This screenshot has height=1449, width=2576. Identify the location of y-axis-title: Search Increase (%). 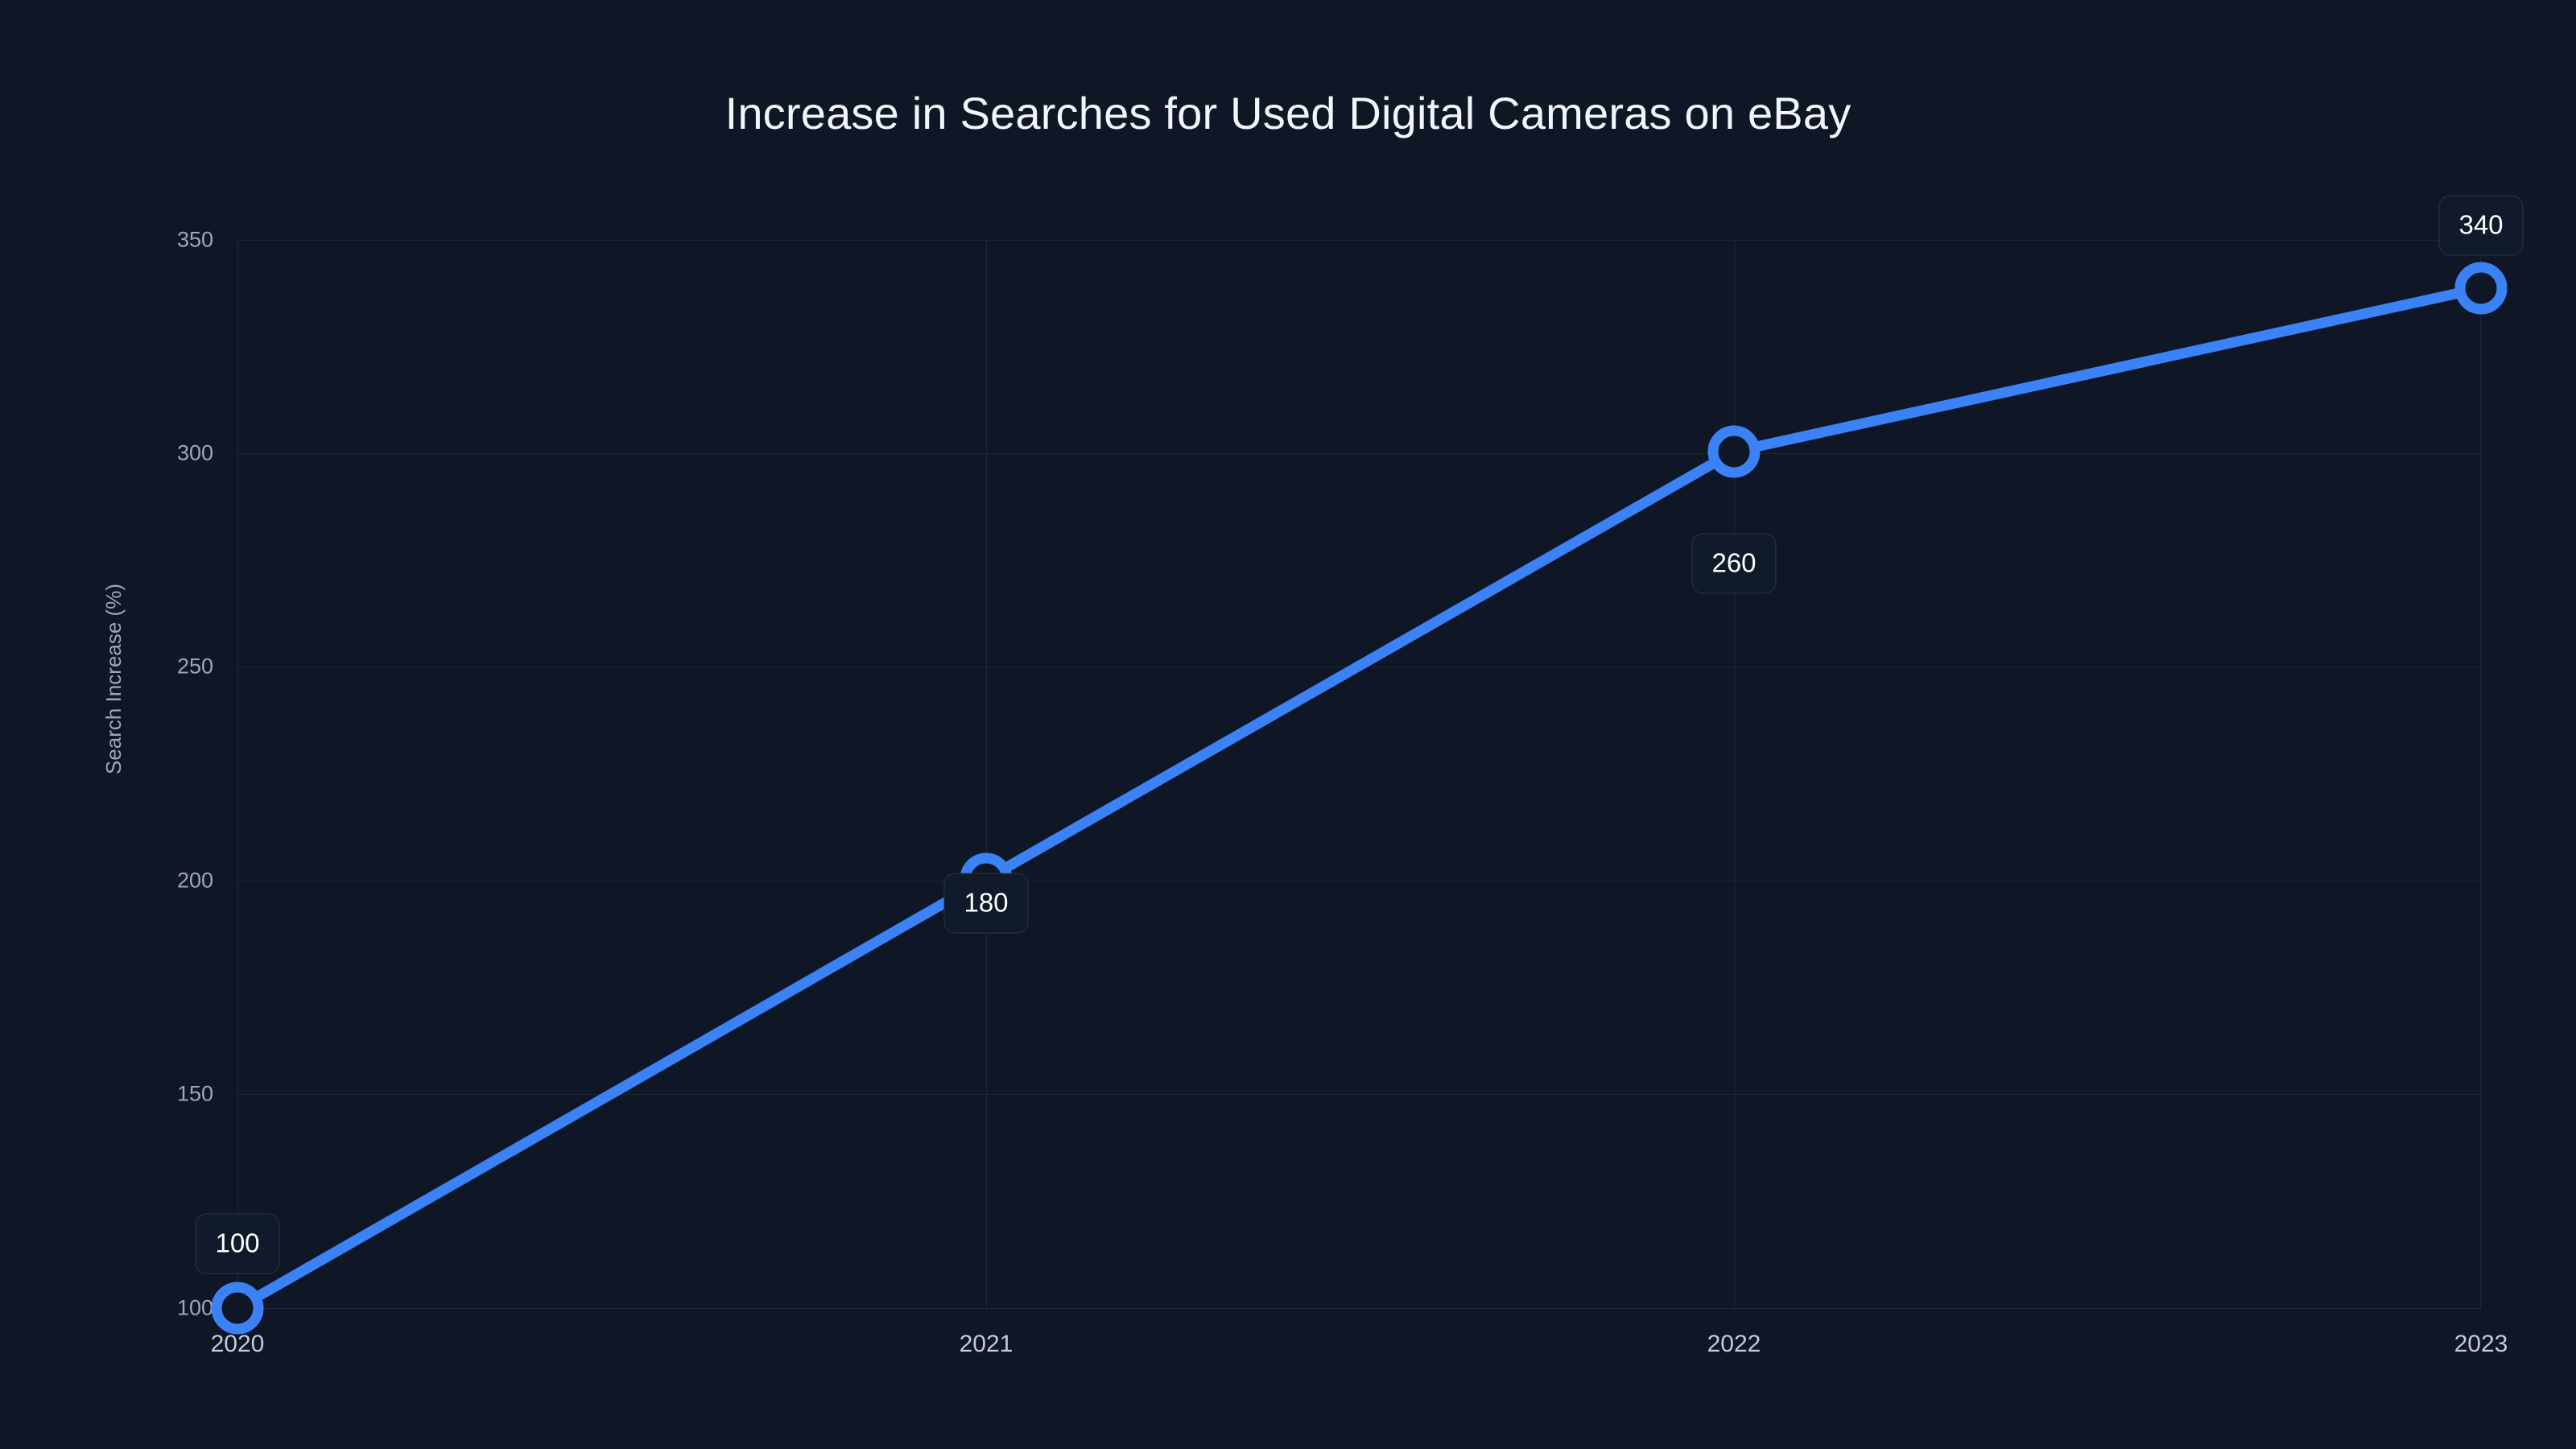
(113, 679).